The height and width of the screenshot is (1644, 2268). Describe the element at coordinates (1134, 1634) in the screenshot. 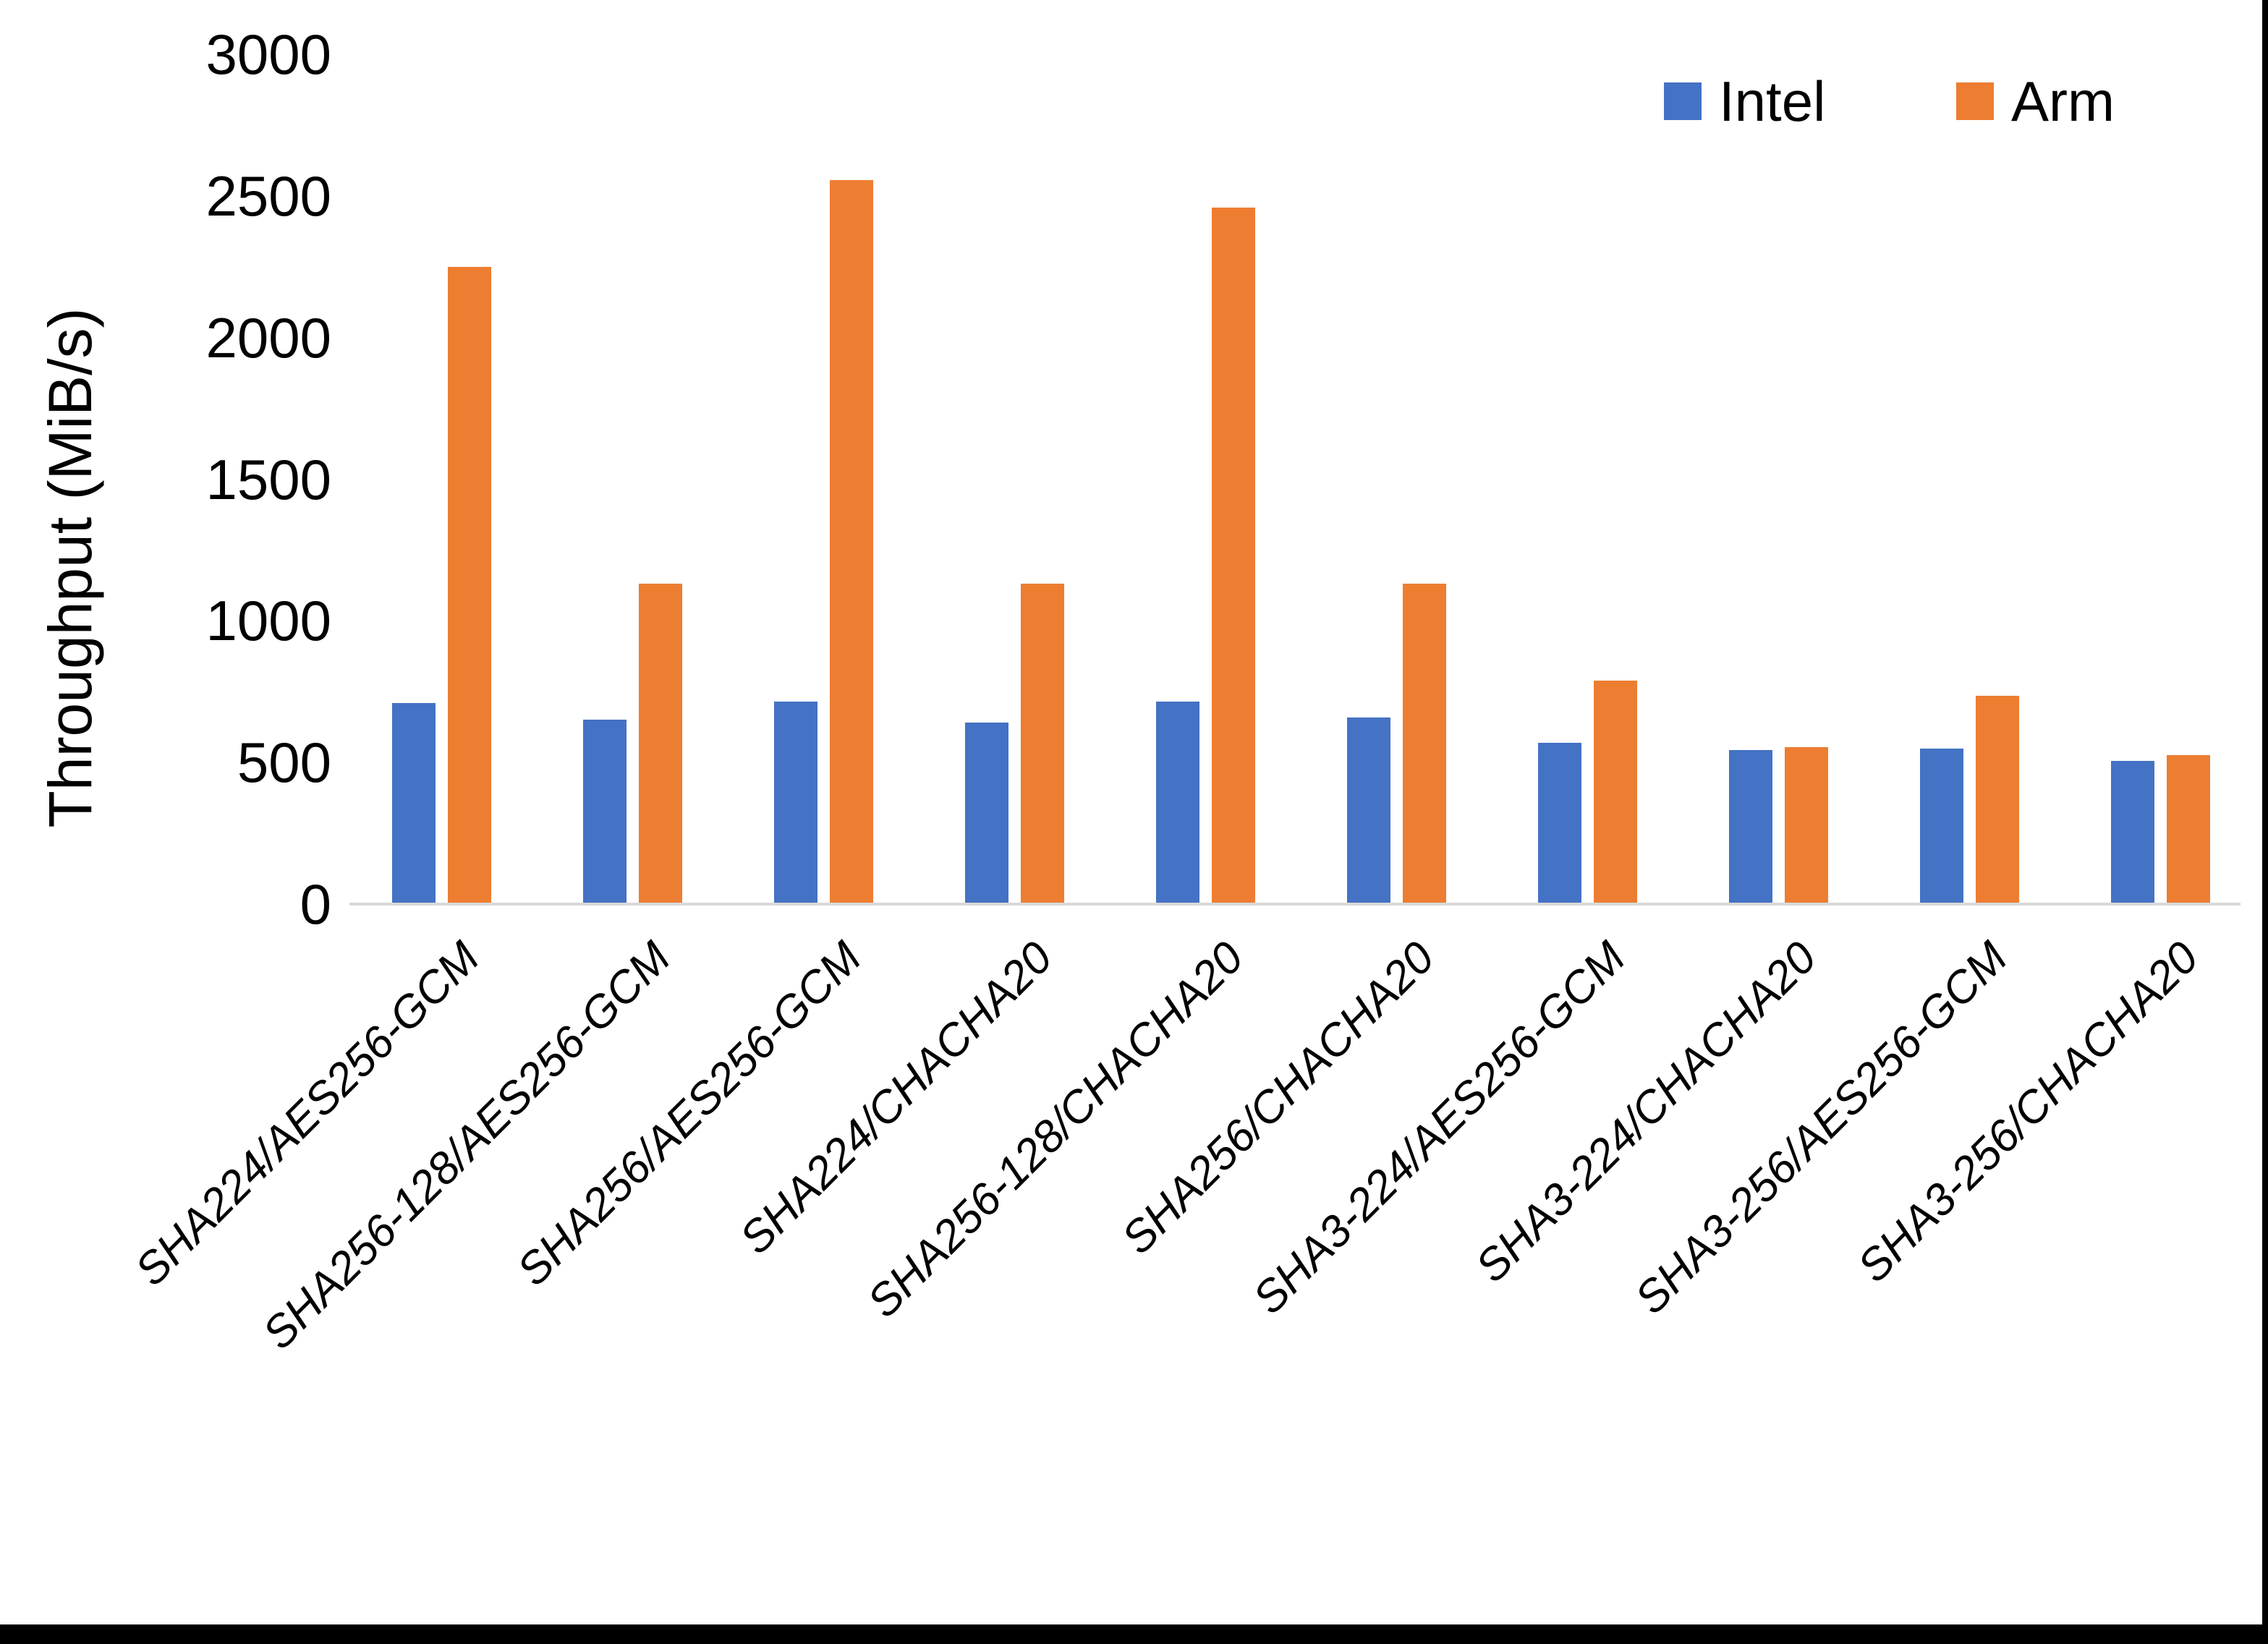

I see `screenshot-bottom-border` at that location.